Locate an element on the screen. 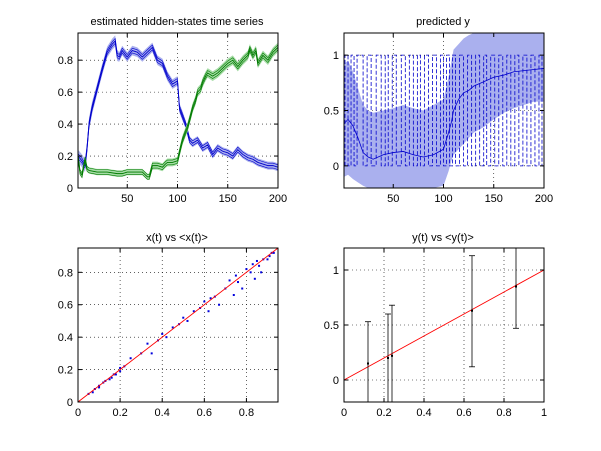 This screenshot has height=451, width=601. predicted-y-xtick-label: 150 is located at coordinates (494, 199).